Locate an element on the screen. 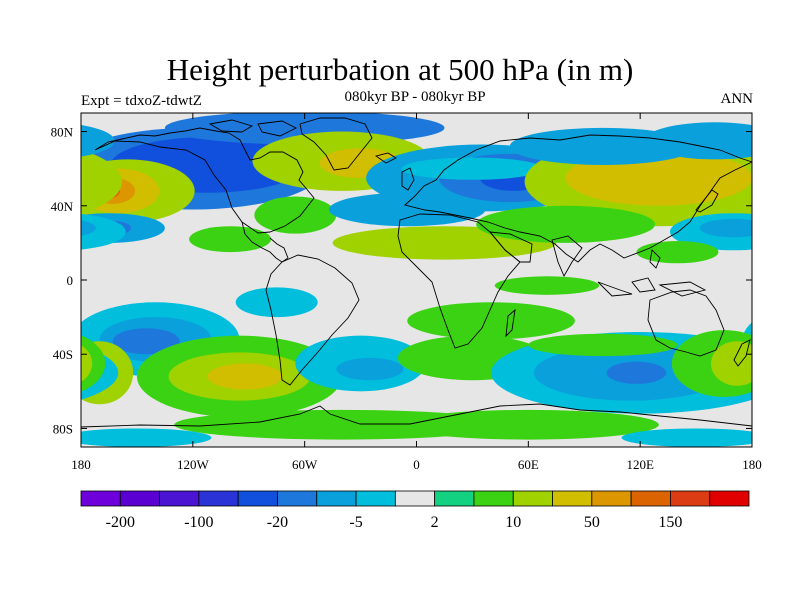 This screenshot has height=600, width=800. y-tick-label: 80S is located at coordinates (63, 428).